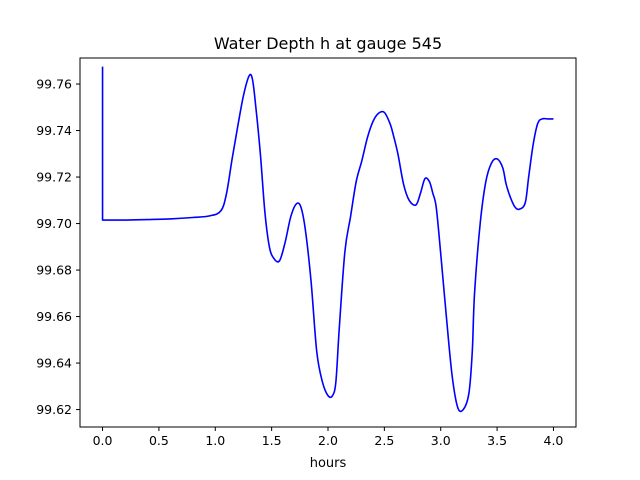 The width and height of the screenshot is (640, 480). Describe the element at coordinates (103, 440) in the screenshot. I see `x-tick-label: 0.0` at that location.